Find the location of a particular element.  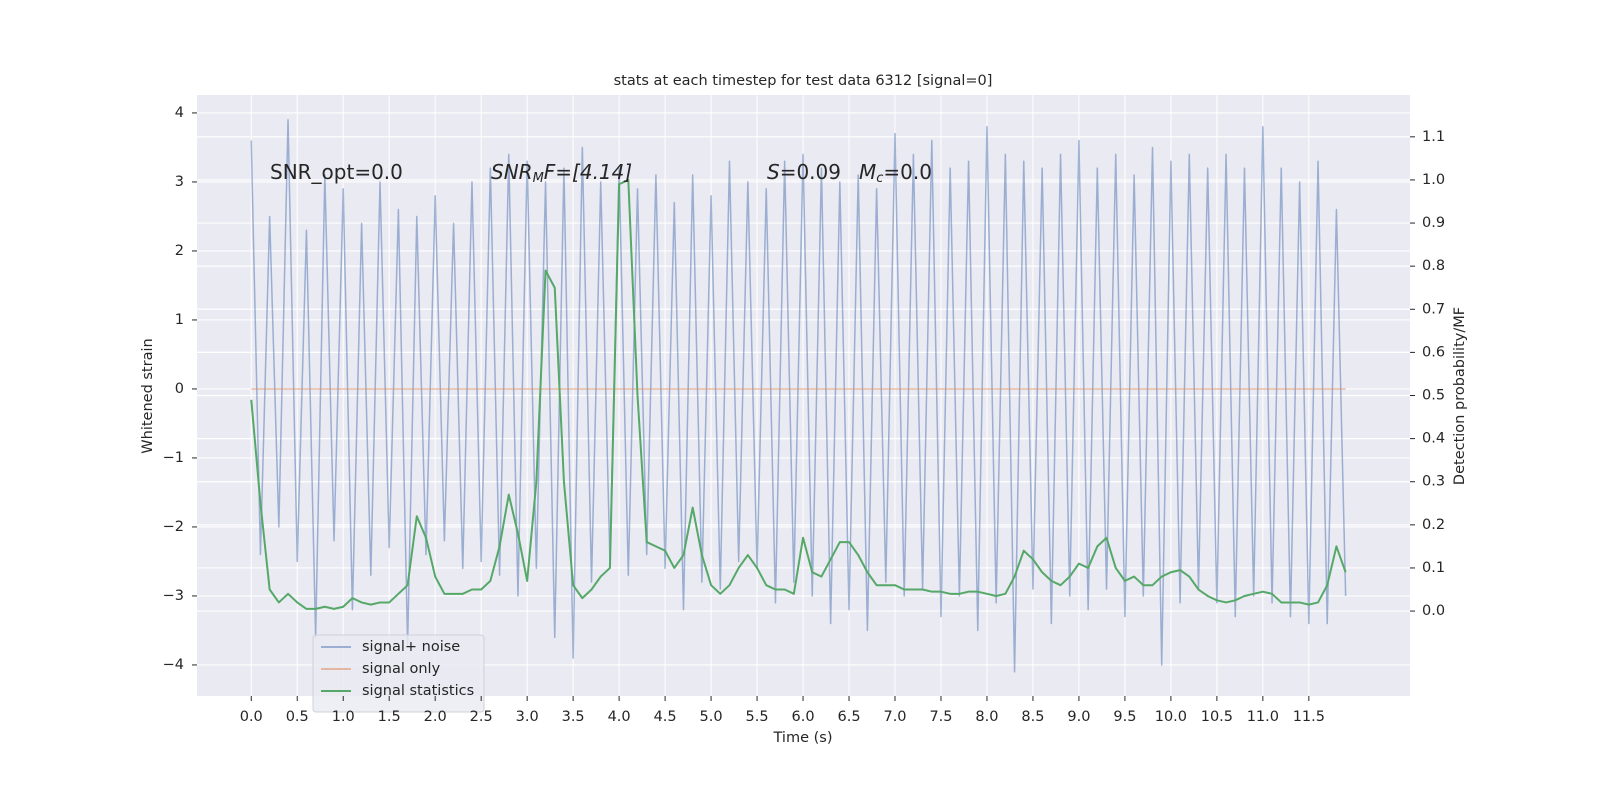

y2-tick-label: 0.8 is located at coordinates (1433, 266).